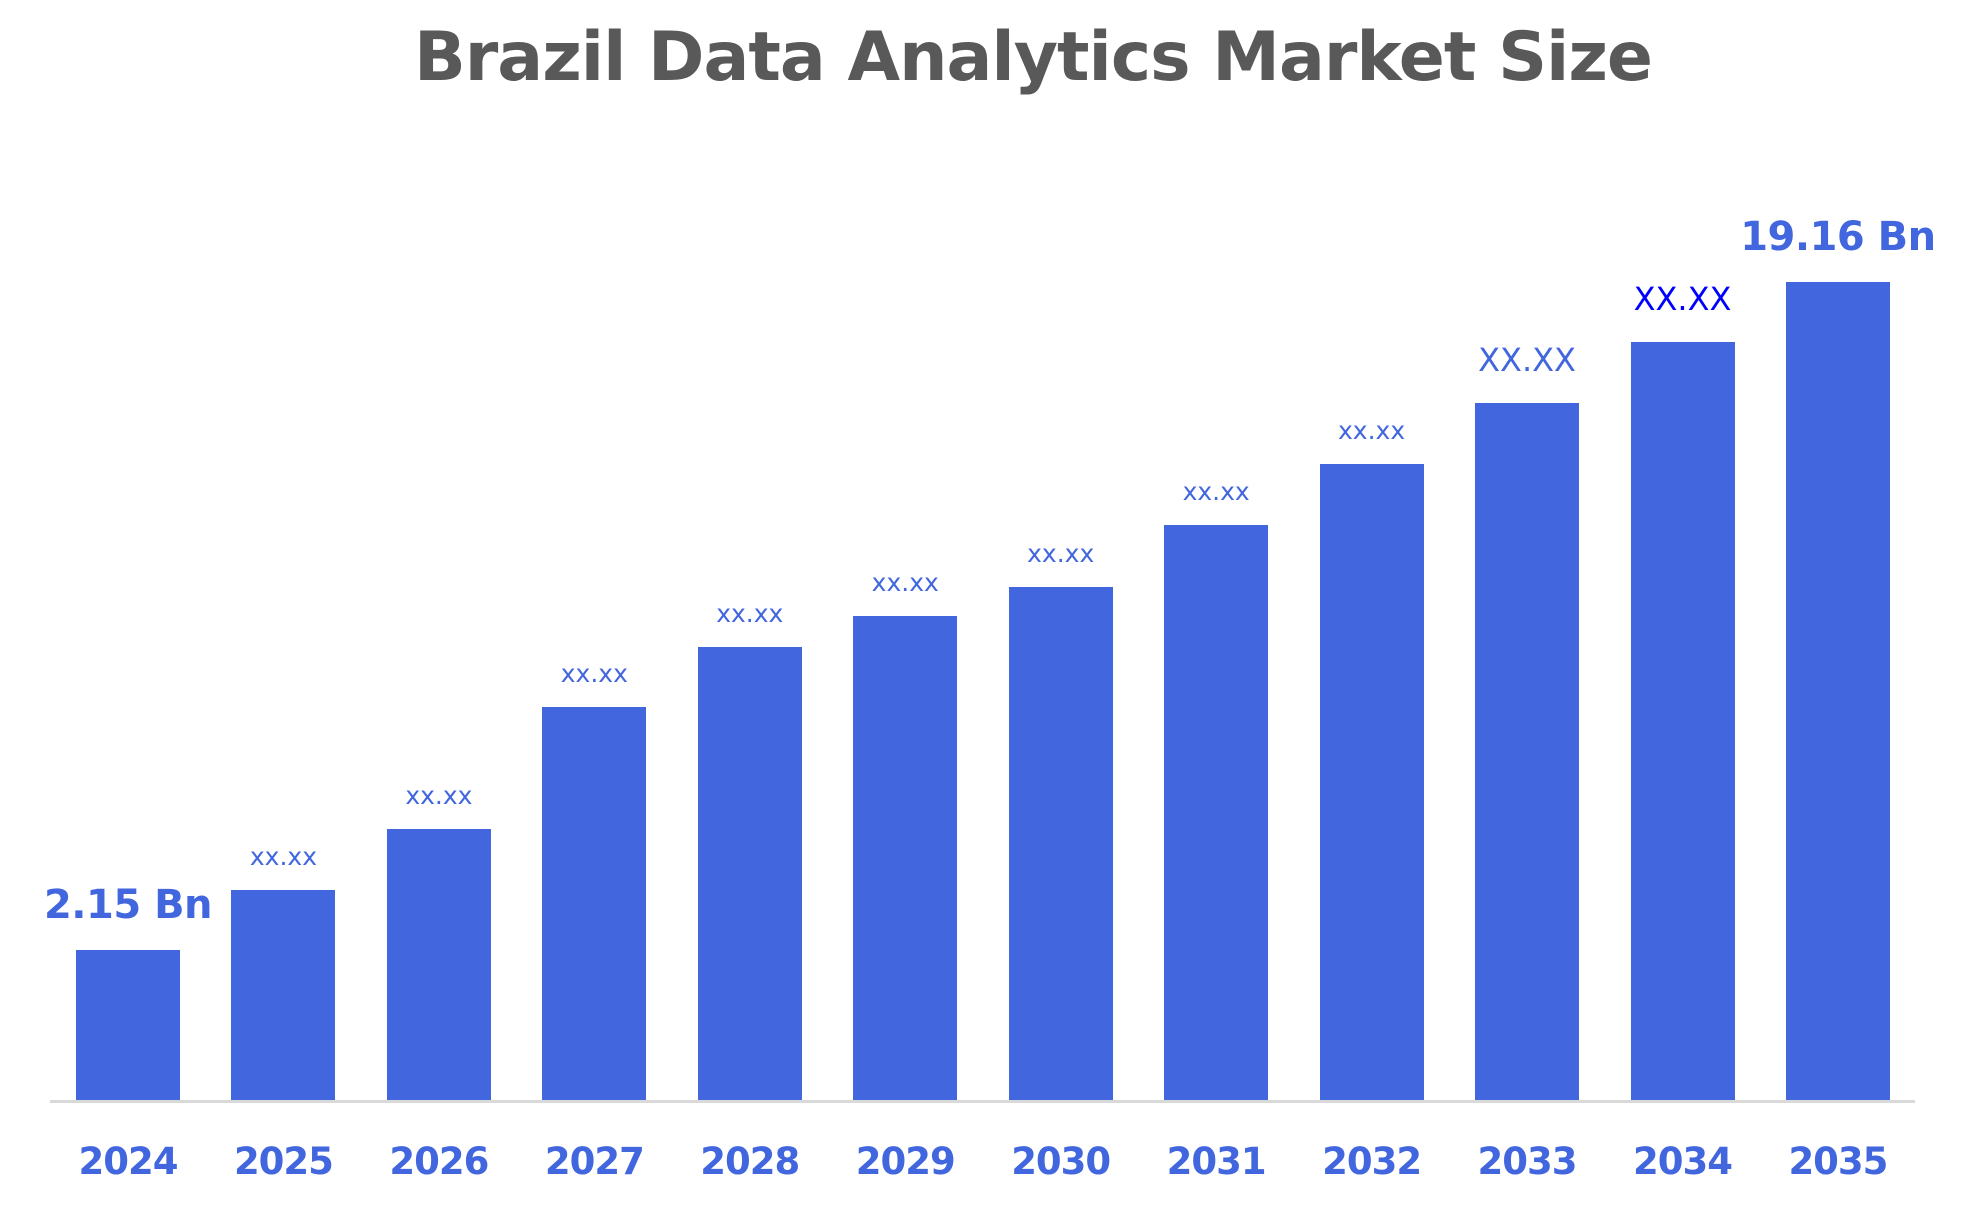 This screenshot has height=1219, width=1966. I want to click on value-label-2029: xx.xx, so click(905, 583).